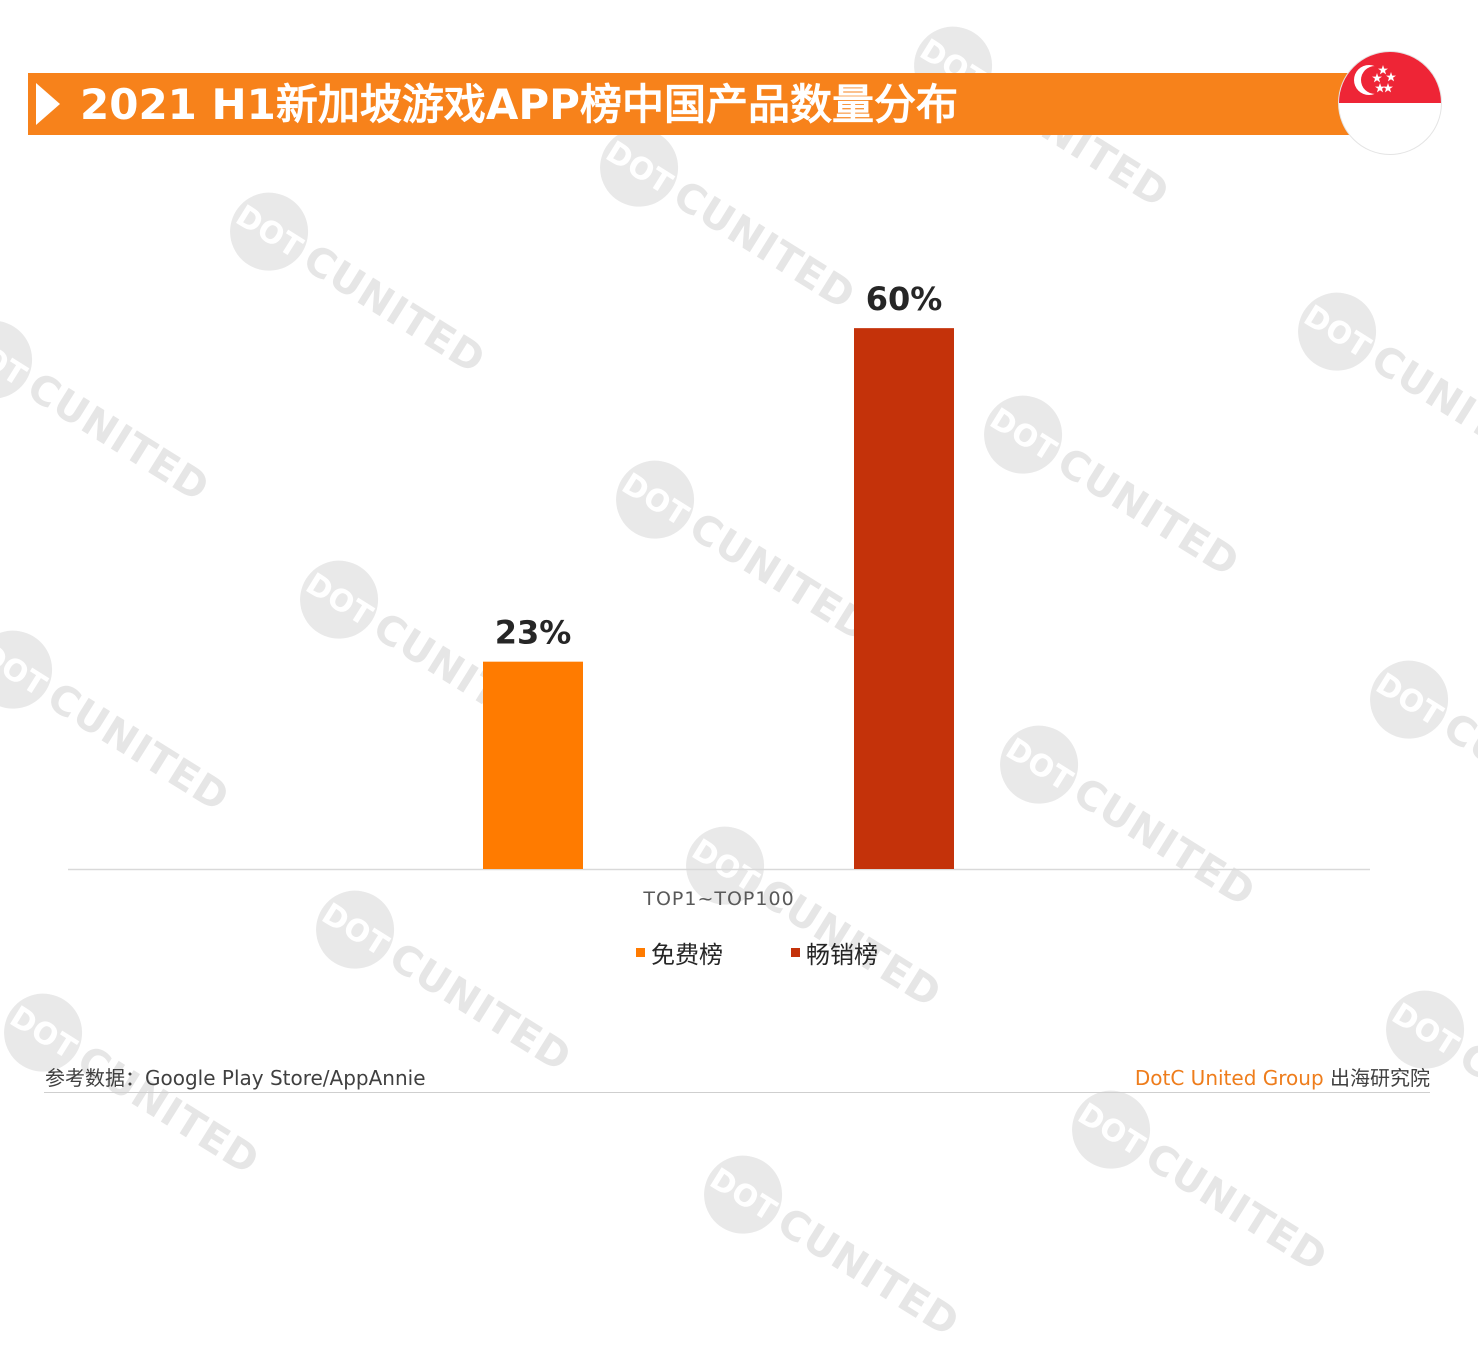  Describe the element at coordinates (737, 1092) in the screenshot. I see `footer-divider` at that location.